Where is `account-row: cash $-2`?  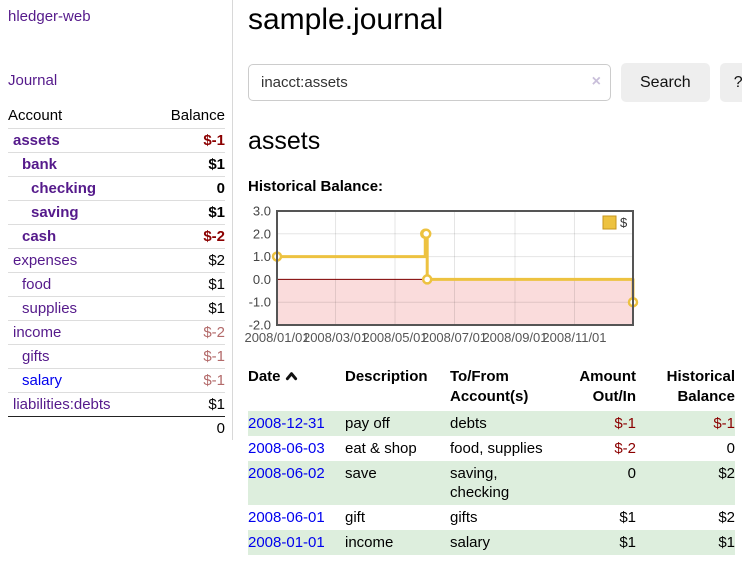
account-row: cash $-2 is located at coordinates (116, 235).